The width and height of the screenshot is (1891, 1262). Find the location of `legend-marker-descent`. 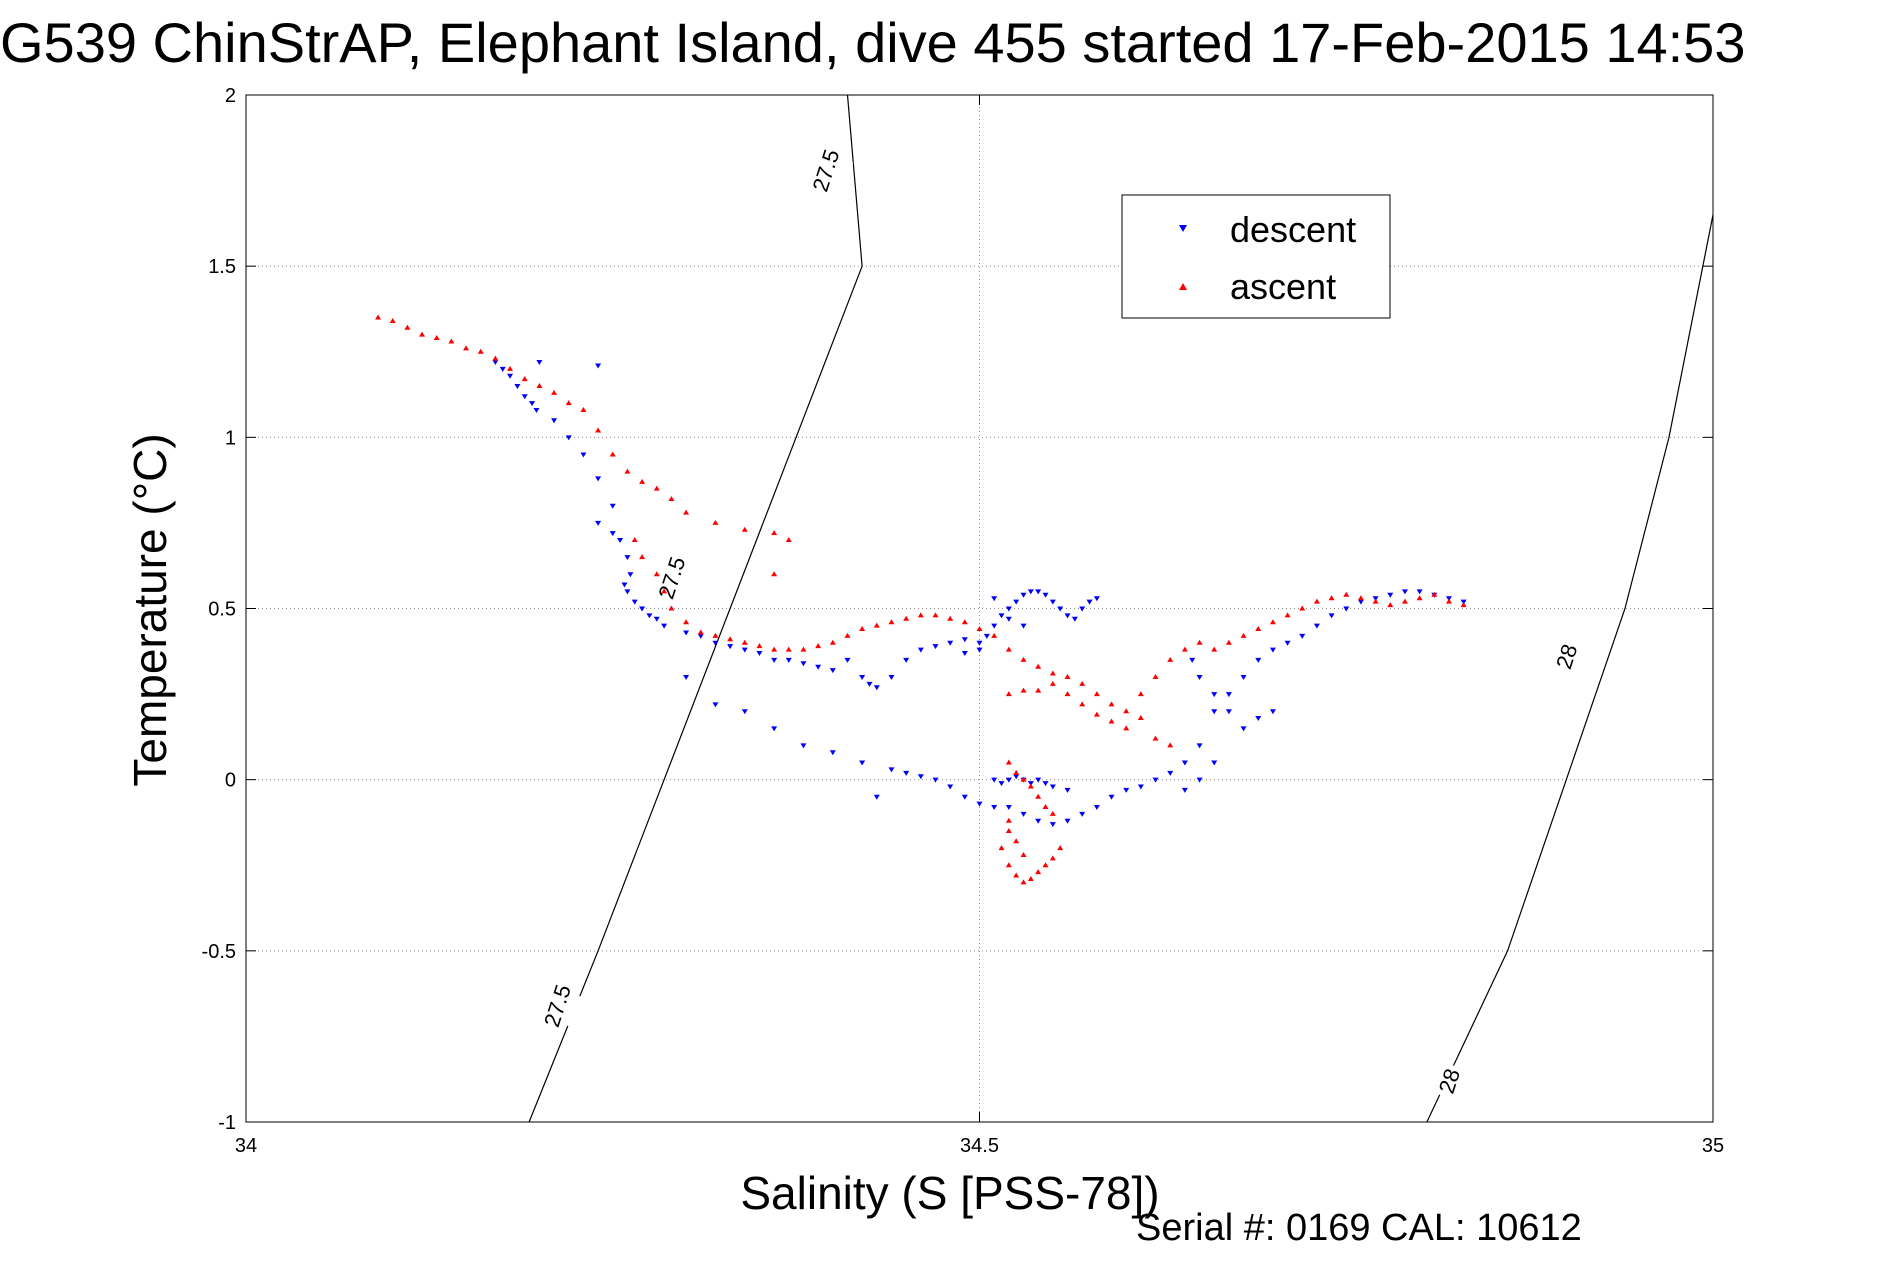

legend-marker-descent is located at coordinates (1183, 228).